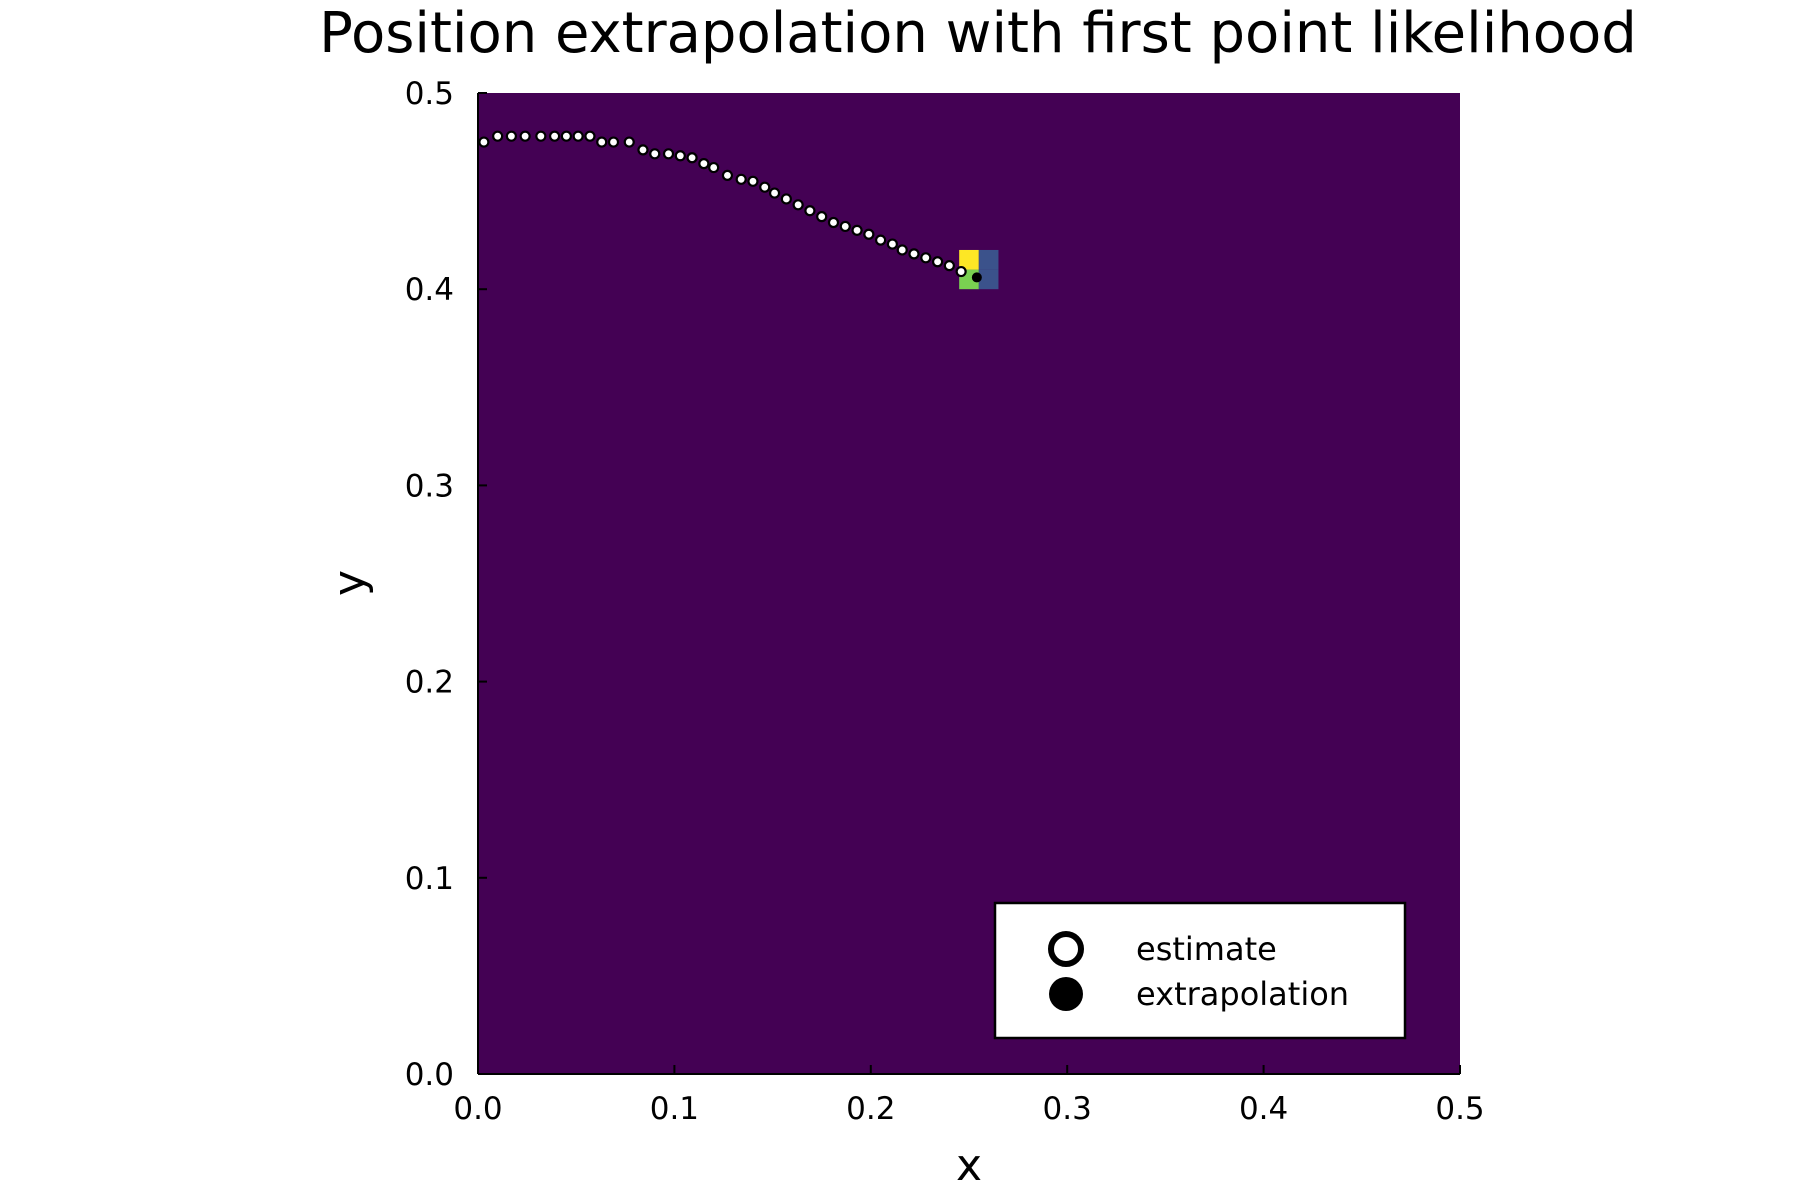 The height and width of the screenshot is (1200, 1800). What do you see at coordinates (1206, 949) in the screenshot?
I see `legend-estimate-label: estimate` at bounding box center [1206, 949].